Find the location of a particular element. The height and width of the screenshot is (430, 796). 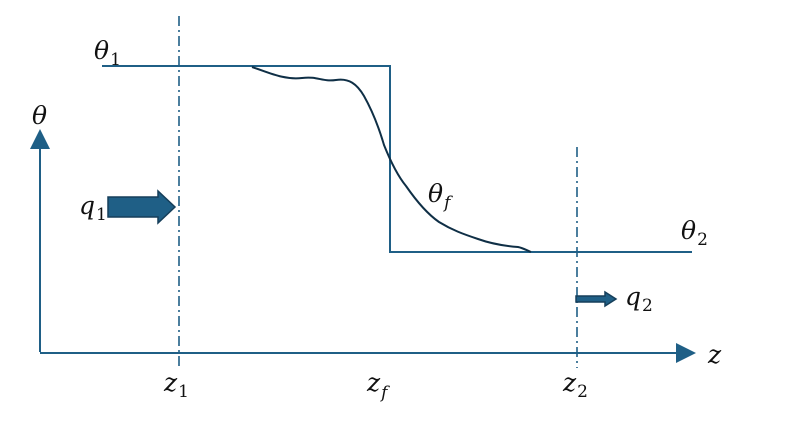

z2-label: z2 is located at coordinates (575, 385).